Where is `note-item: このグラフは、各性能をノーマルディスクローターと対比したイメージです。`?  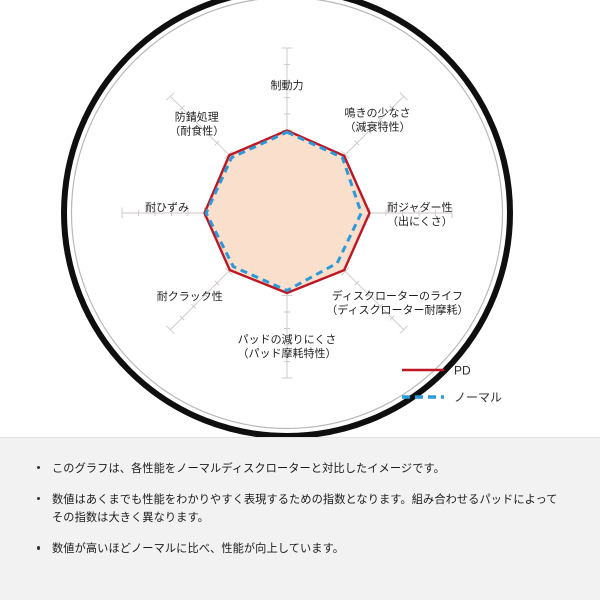
note-item: このグラフは、各性能をノーマルディスクローターと対比したイメージです。 is located at coordinates (298, 469).